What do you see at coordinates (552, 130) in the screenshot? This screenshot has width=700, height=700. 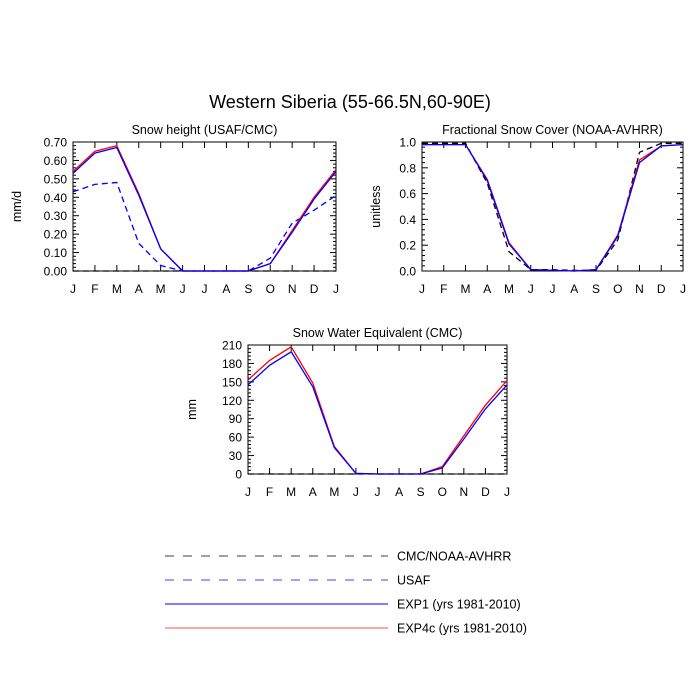 I see `chart-title: Fractional Snow Cover (NOAA-AVHRR)` at bounding box center [552, 130].